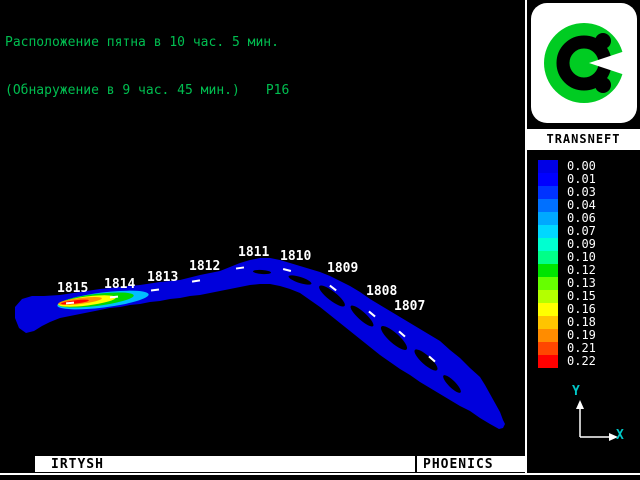  I want to click on company-name: TRANSNEFT, so click(583, 139).